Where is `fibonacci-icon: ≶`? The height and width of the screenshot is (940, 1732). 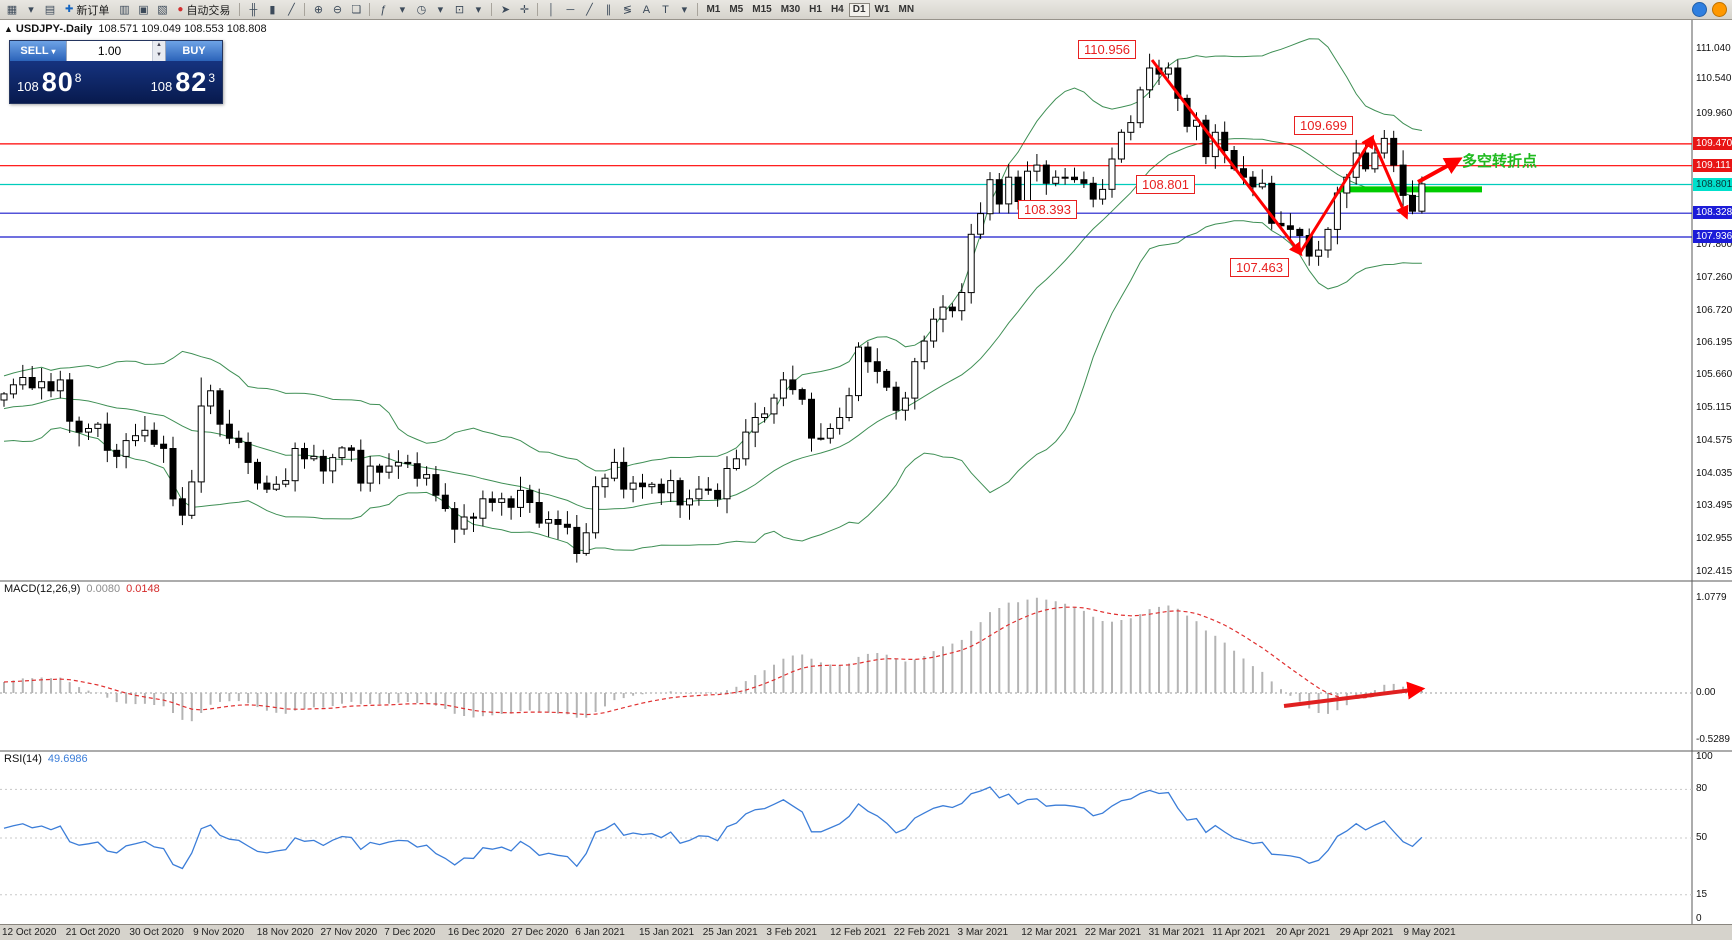
fibonacci-icon: ≶ is located at coordinates (627, 10).